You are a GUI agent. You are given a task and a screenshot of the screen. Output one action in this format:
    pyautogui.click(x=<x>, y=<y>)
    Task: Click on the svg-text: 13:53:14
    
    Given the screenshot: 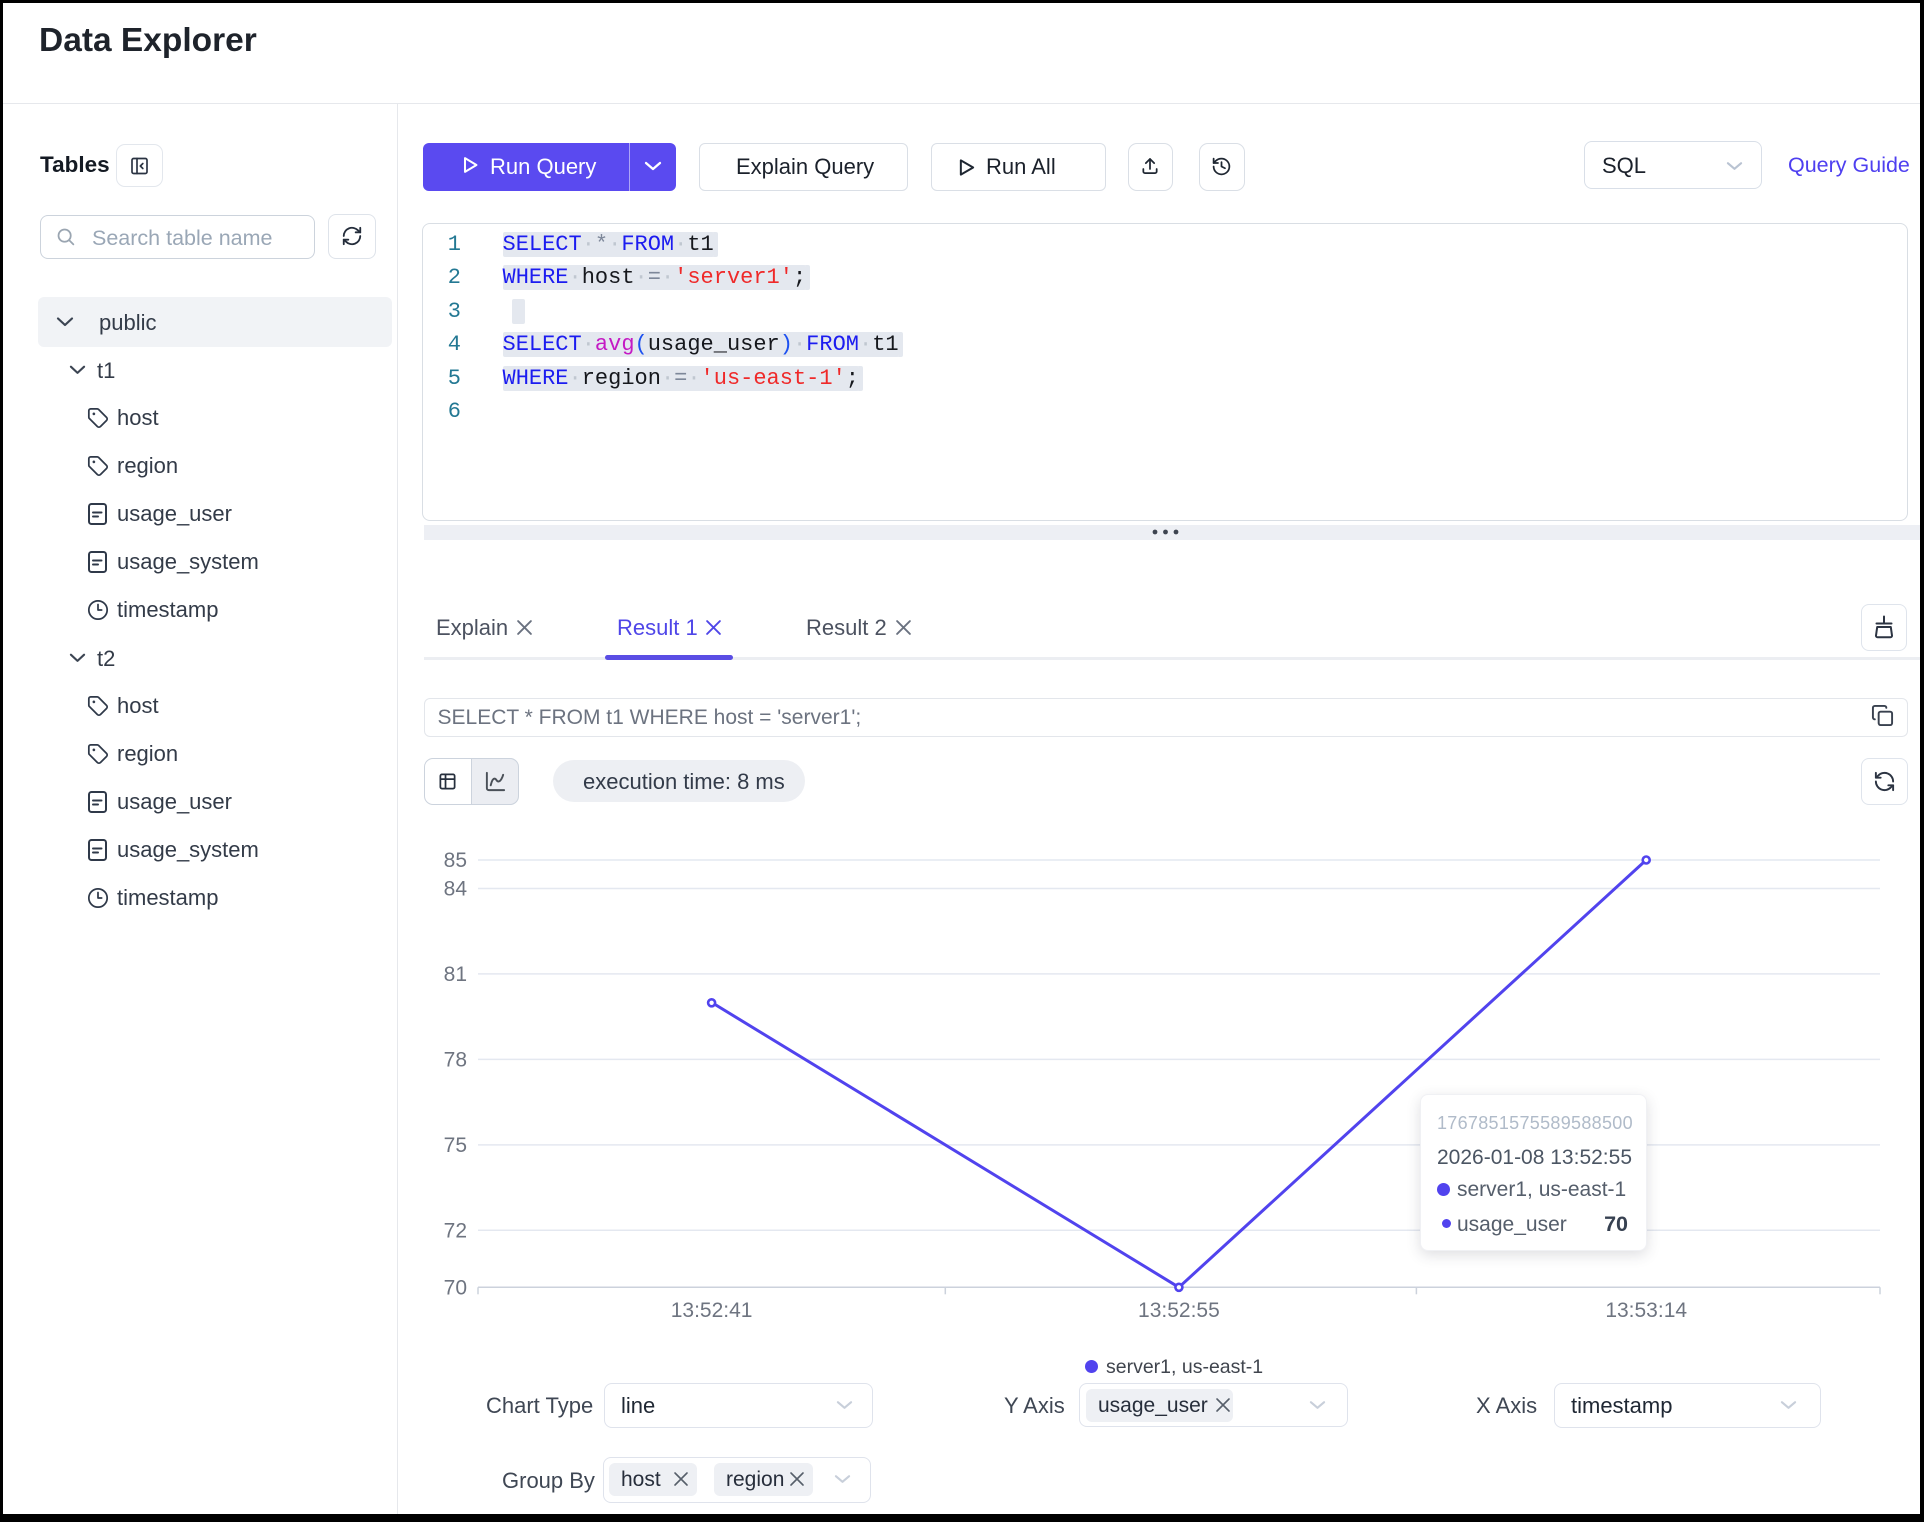 What is the action you would take?
    pyautogui.click(x=1646, y=1310)
    